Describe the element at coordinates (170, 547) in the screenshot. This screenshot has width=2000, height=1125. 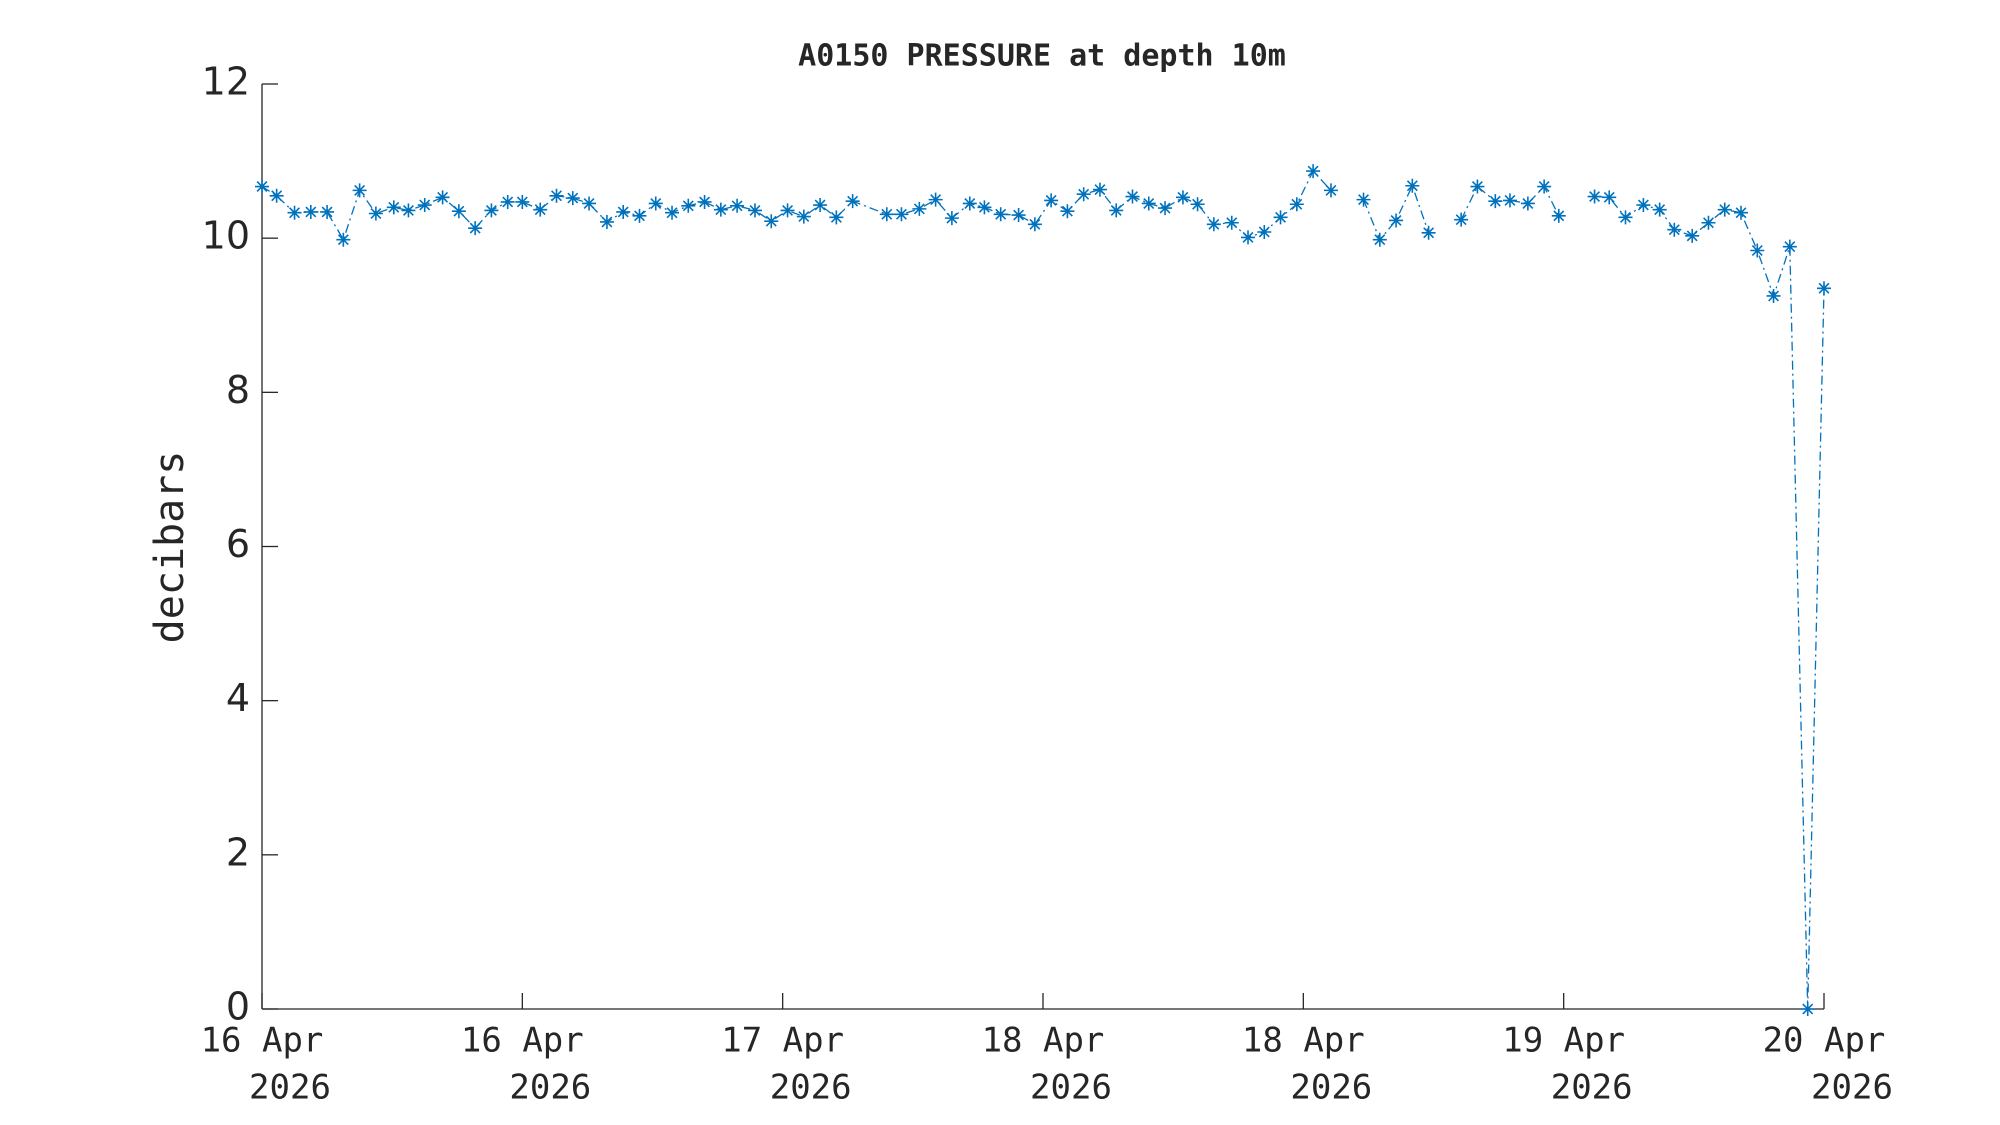
I see `y-axis-label: decibars` at that location.